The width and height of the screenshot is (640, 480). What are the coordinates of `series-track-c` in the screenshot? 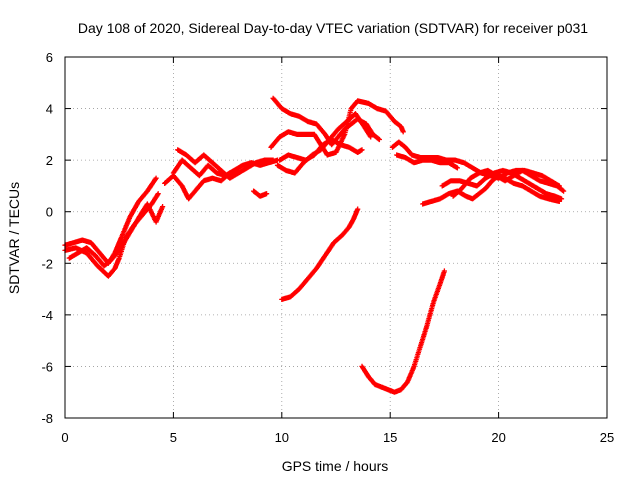 It's located at (116, 235).